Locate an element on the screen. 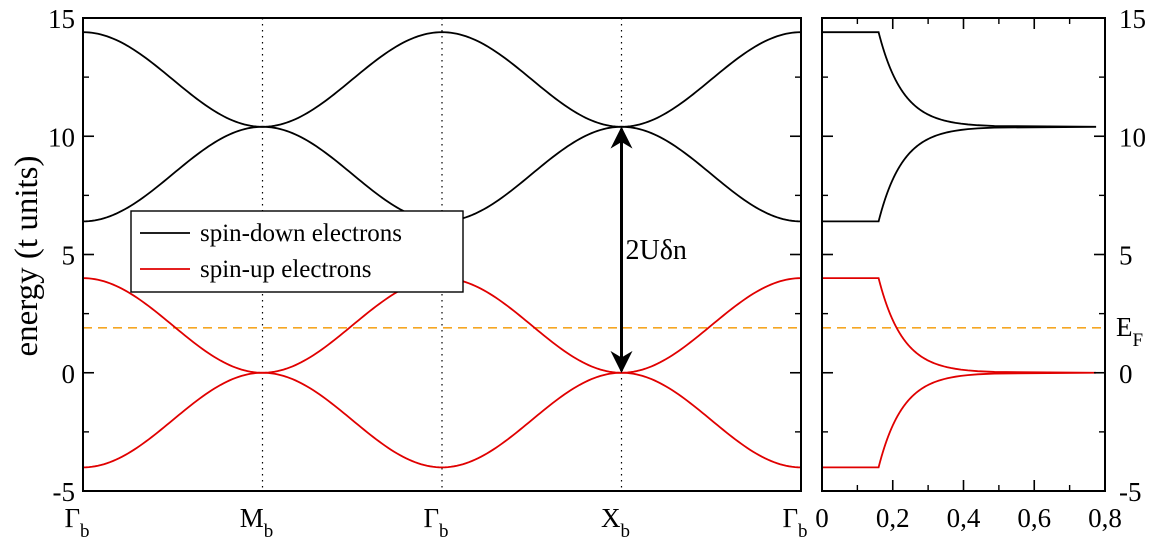 The width and height of the screenshot is (1152, 542). band-line-lower-spin-up is located at coordinates (442, 420).